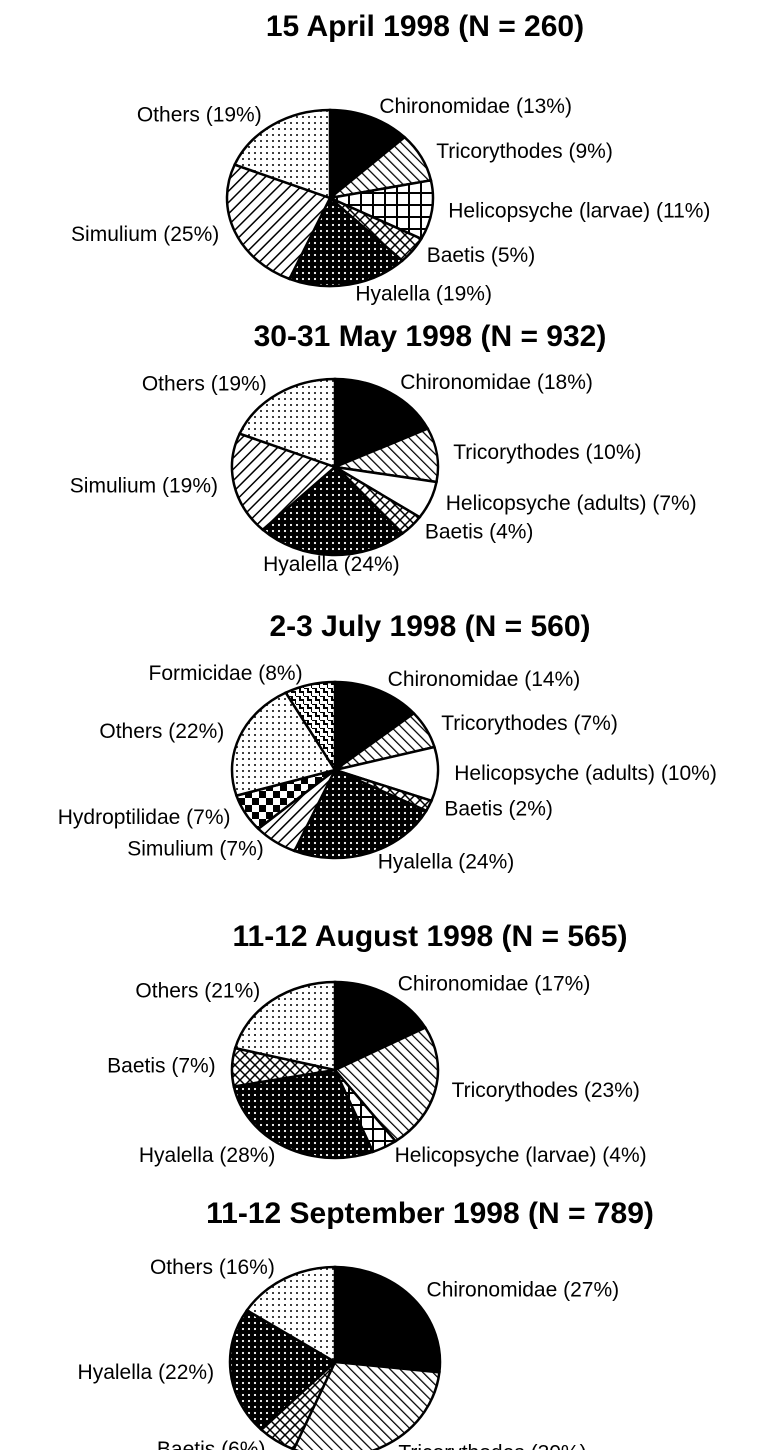 The width and height of the screenshot is (783, 1450). What do you see at coordinates (475, 106) in the screenshot?
I see `slice-label: Chironomidae (13%)` at bounding box center [475, 106].